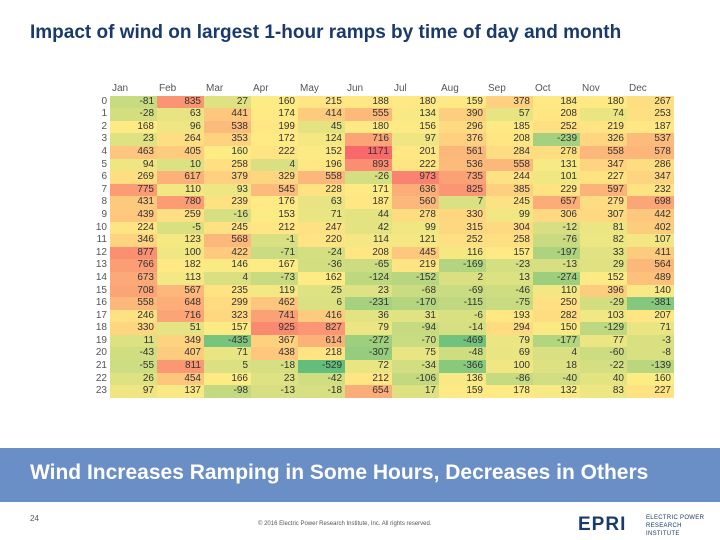 The width and height of the screenshot is (720, 540). I want to click on heatmap-cell: 561, so click(462, 152).